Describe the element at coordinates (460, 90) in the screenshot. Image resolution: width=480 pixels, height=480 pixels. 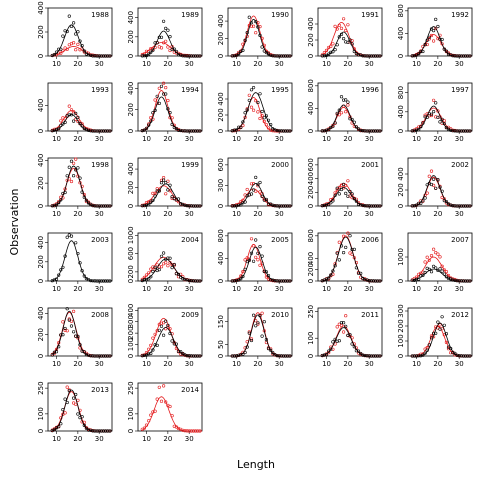
I see `panel-year-label: 1997` at that location.